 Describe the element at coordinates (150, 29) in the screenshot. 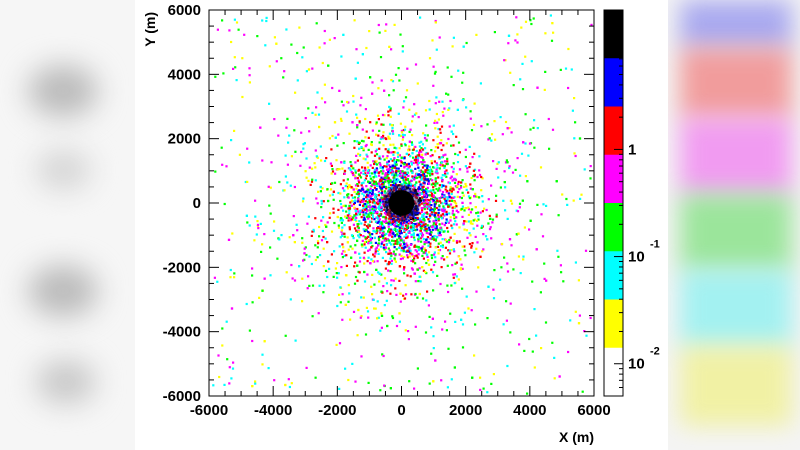

I see `y-axis-title: Y (m)` at that location.